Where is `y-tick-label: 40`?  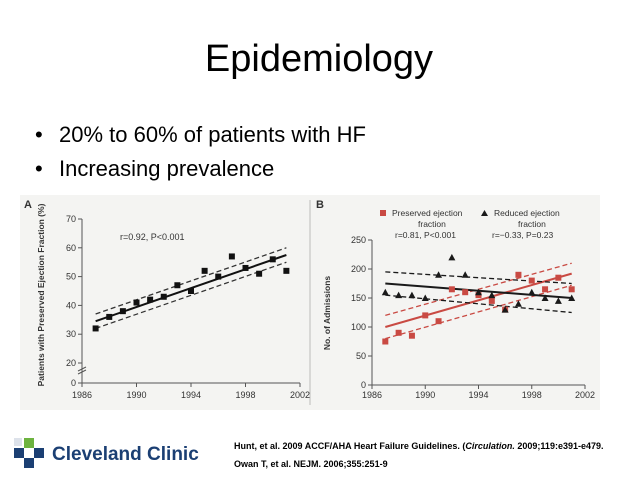 y-tick-label: 40 is located at coordinates (71, 305).